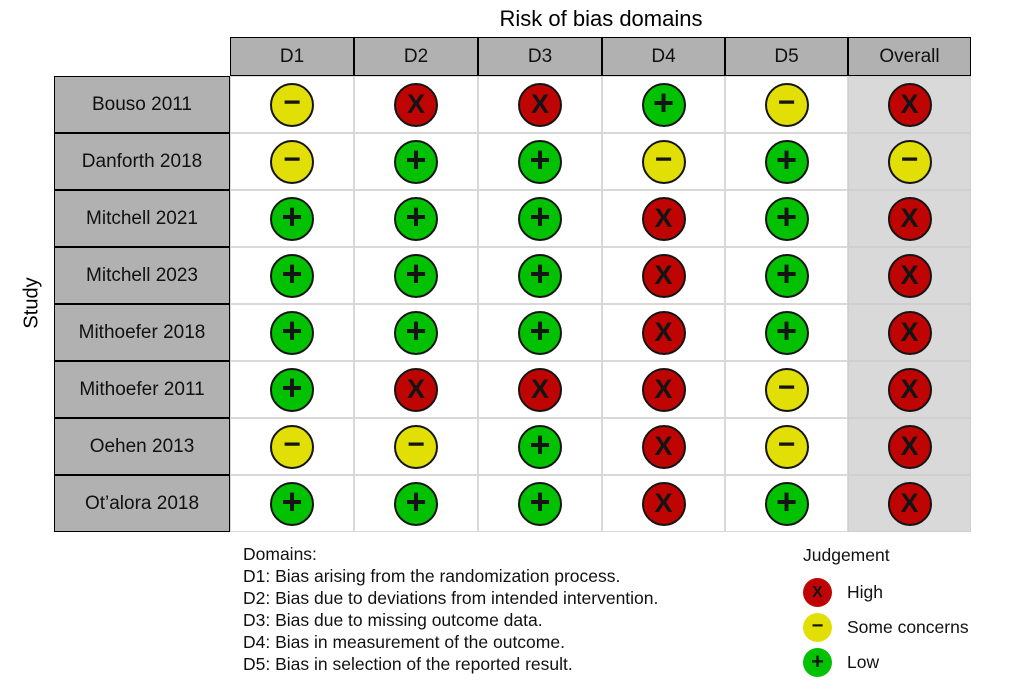 The image size is (1010, 698). Describe the element at coordinates (601, 18) in the screenshot. I see `figure-title: Risk of bias domains` at that location.